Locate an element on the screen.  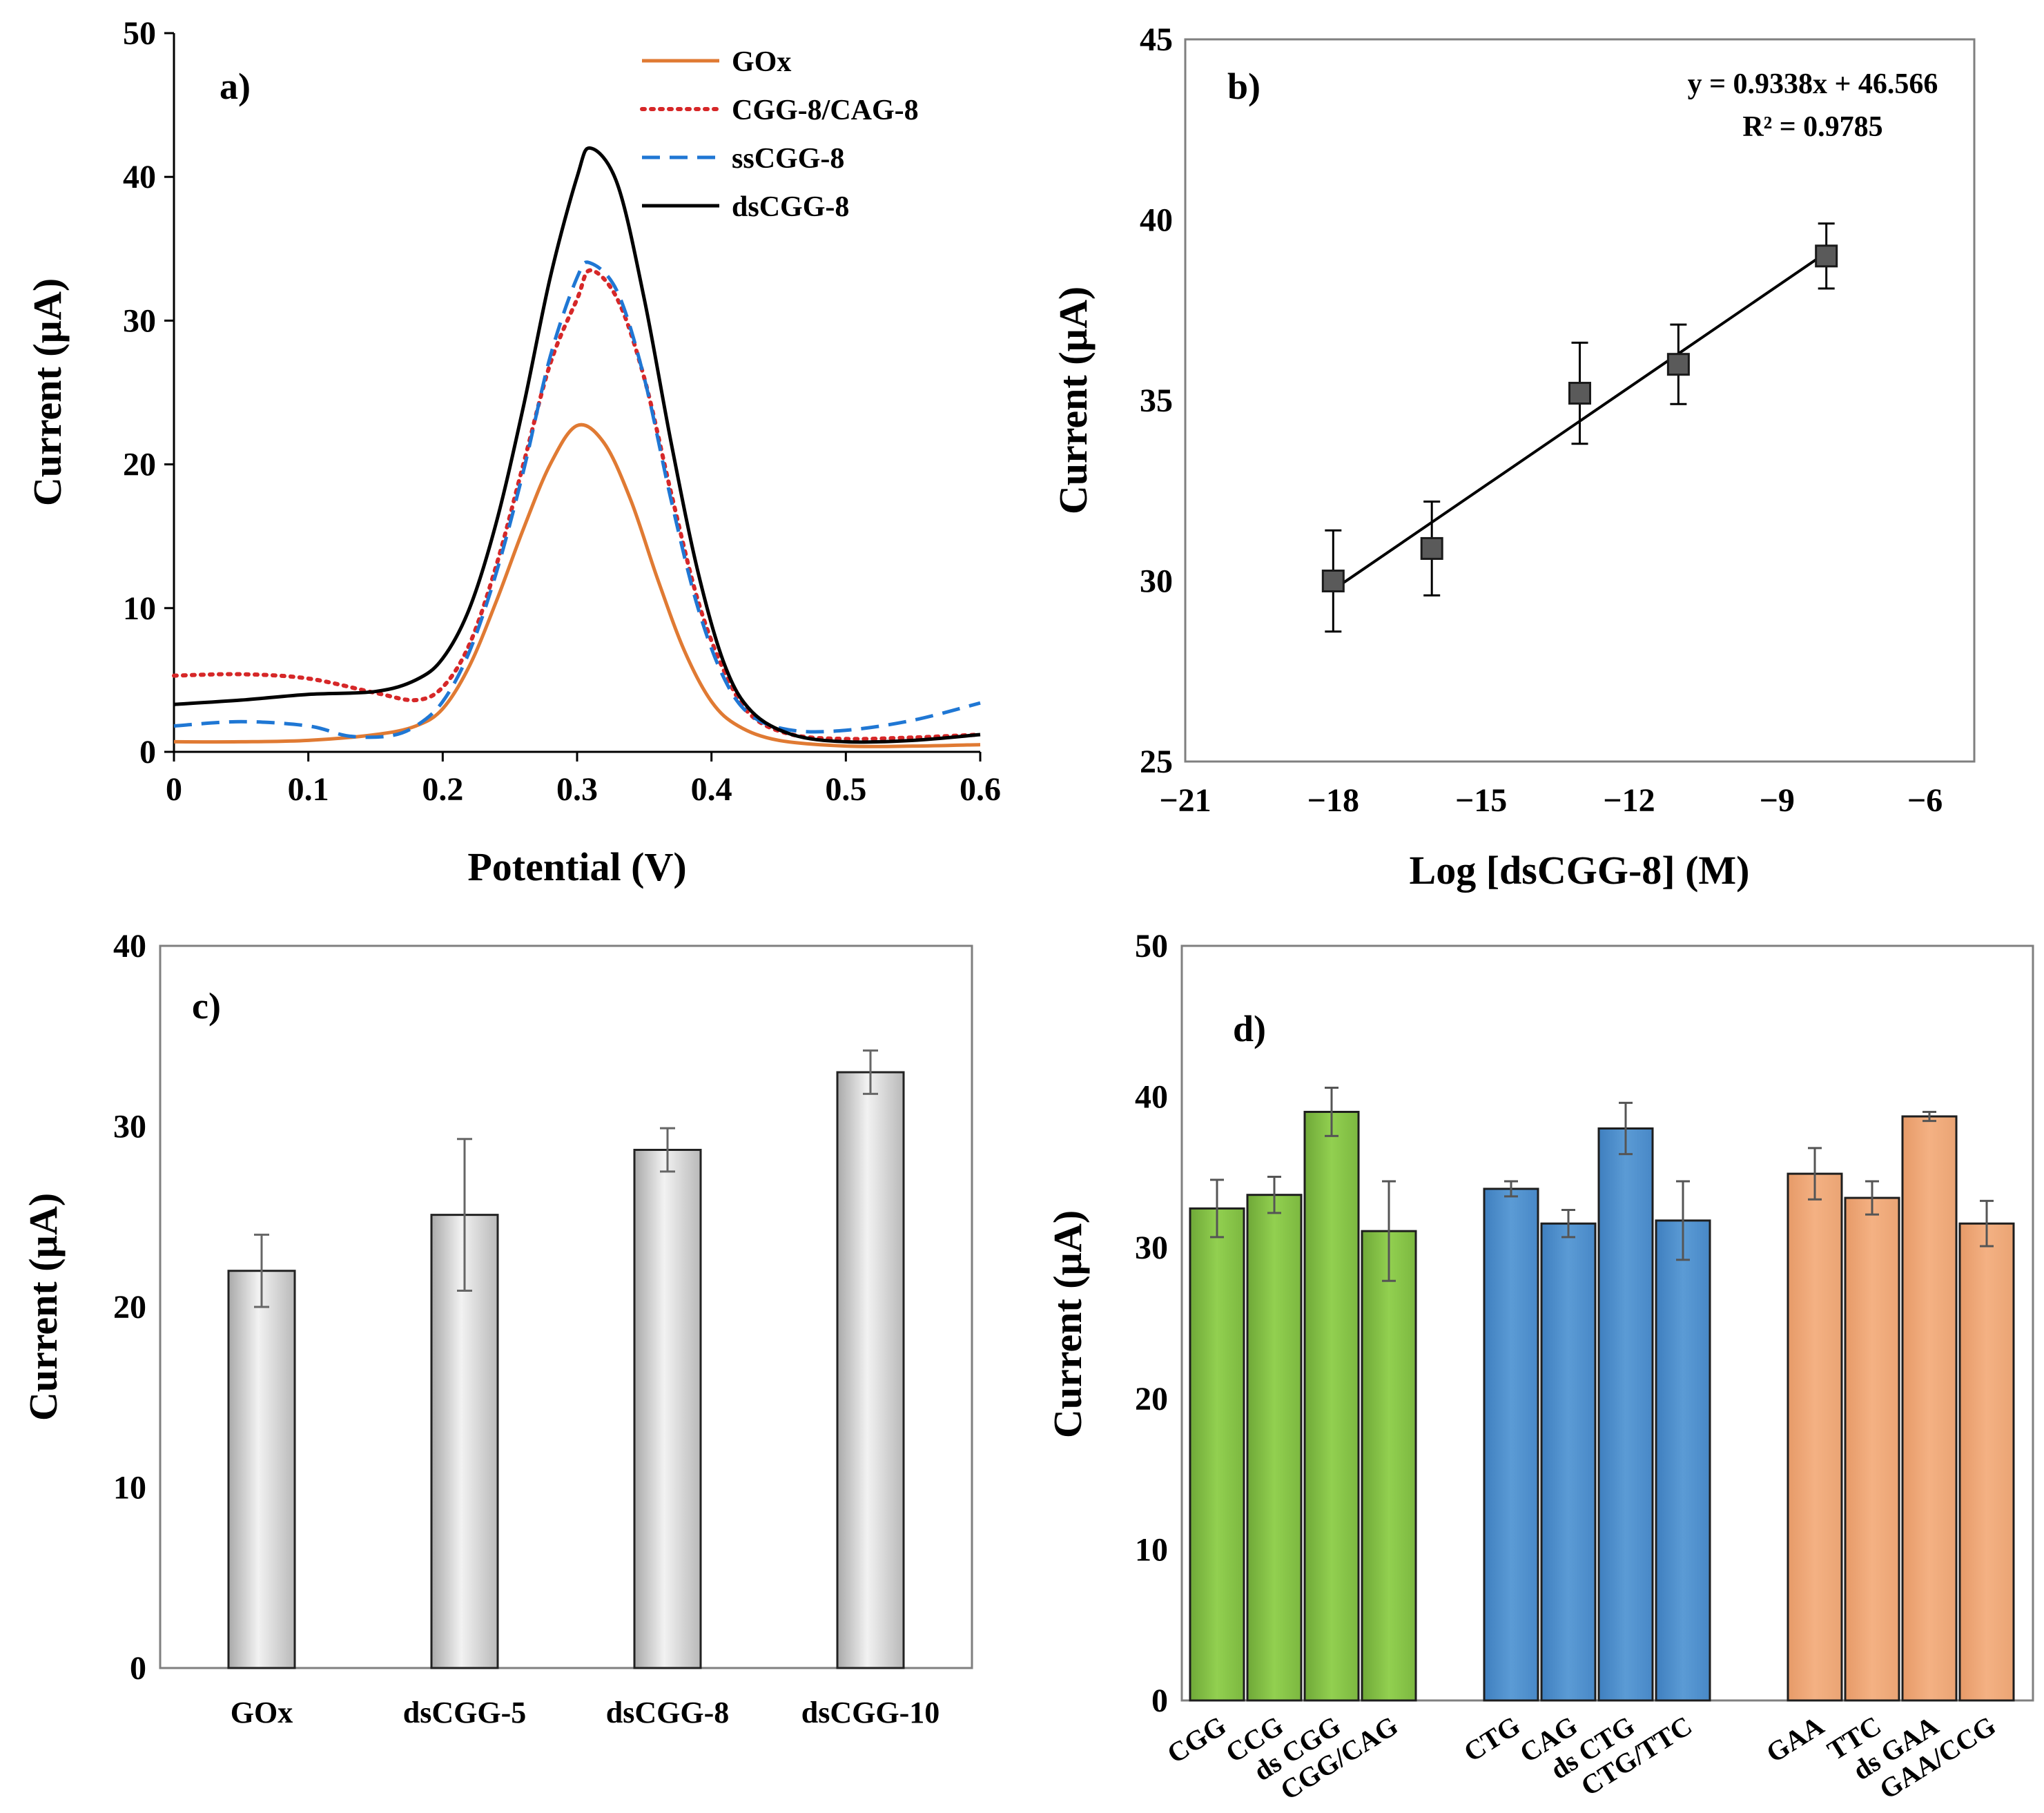
a-y-tick-label: 30 is located at coordinates (139, 320).